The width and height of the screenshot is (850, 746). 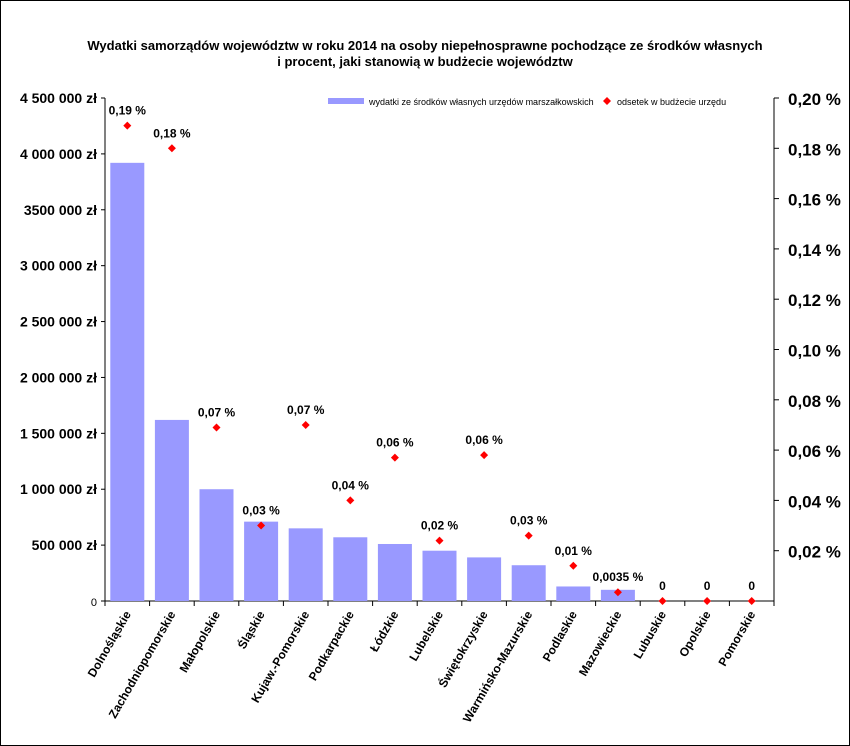 I want to click on legend-bar-swatch, so click(x=346, y=101).